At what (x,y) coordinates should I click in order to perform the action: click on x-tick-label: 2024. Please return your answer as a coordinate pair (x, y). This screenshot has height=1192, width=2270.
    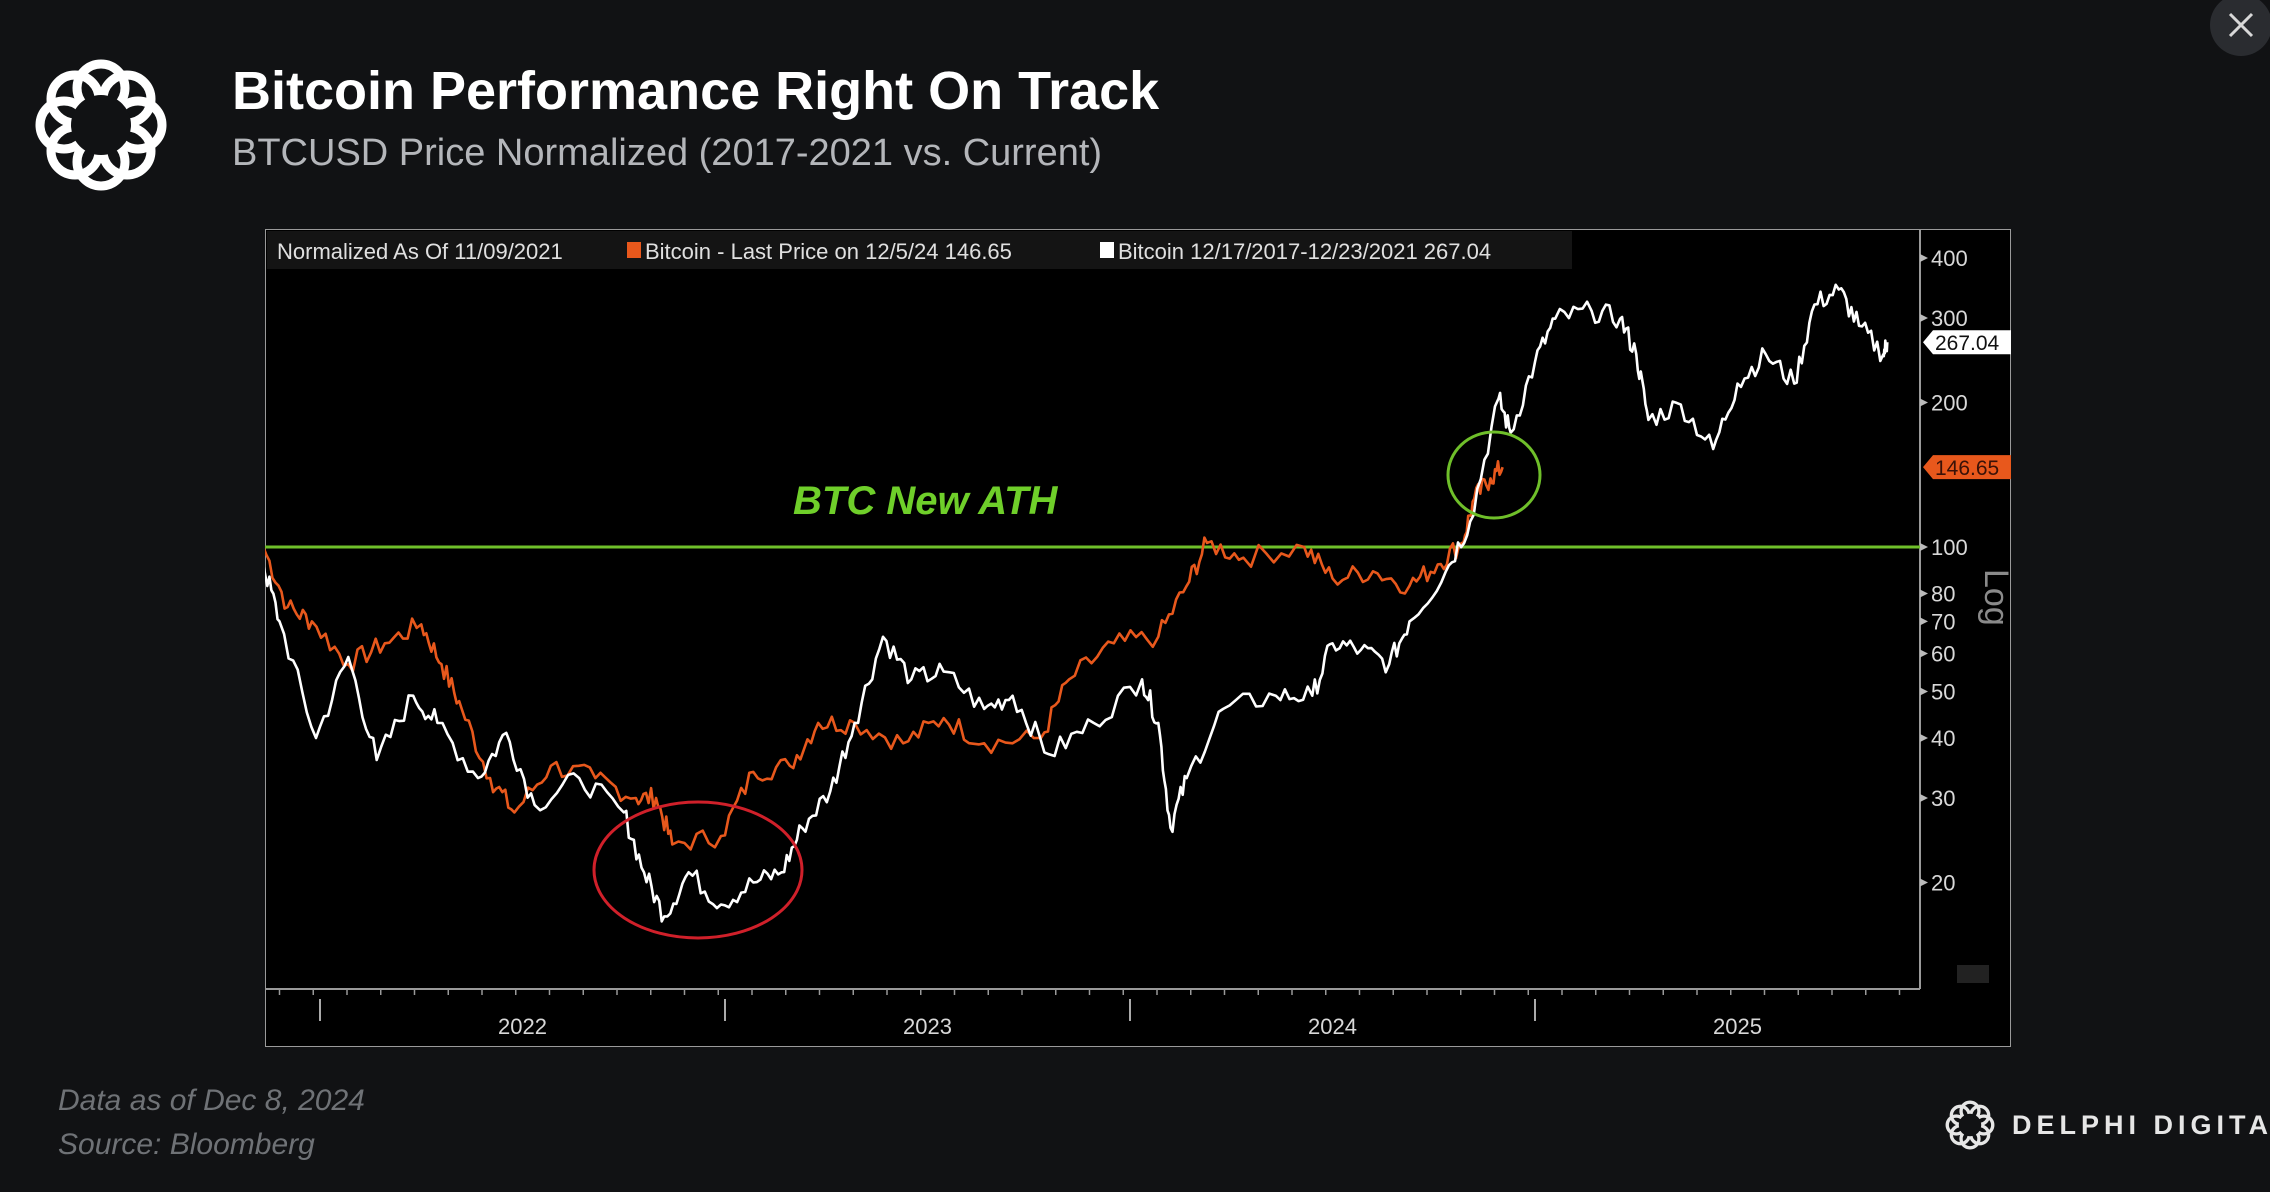
    Looking at the image, I should click on (1332, 1026).